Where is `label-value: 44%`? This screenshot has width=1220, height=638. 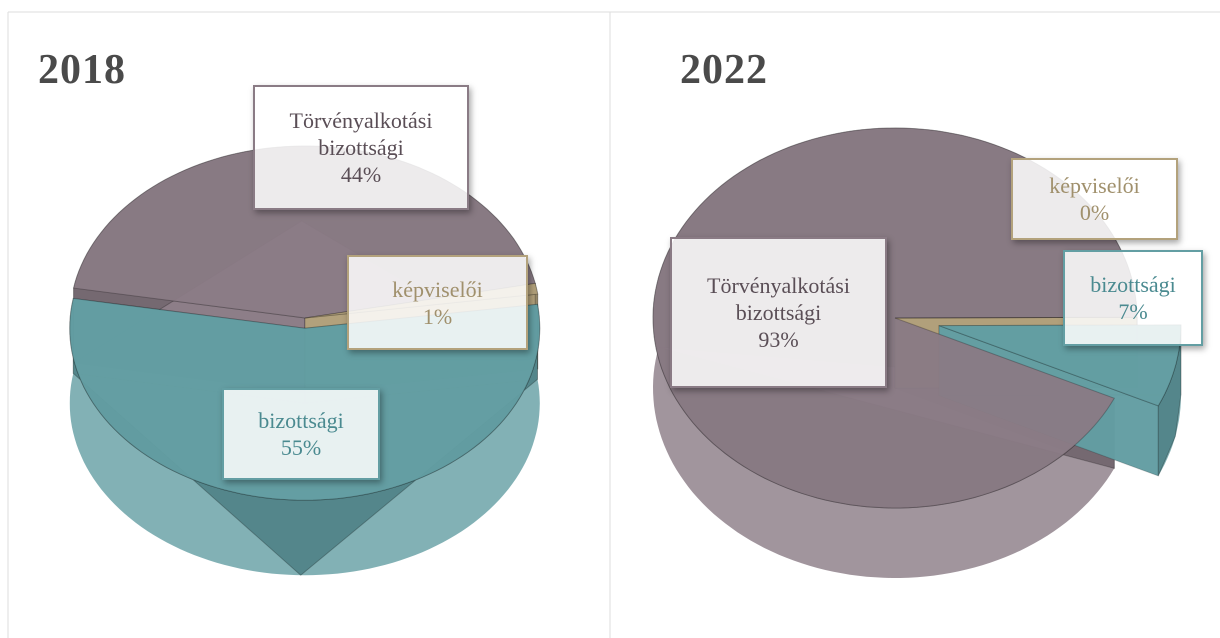
label-value: 44% is located at coordinates (361, 174).